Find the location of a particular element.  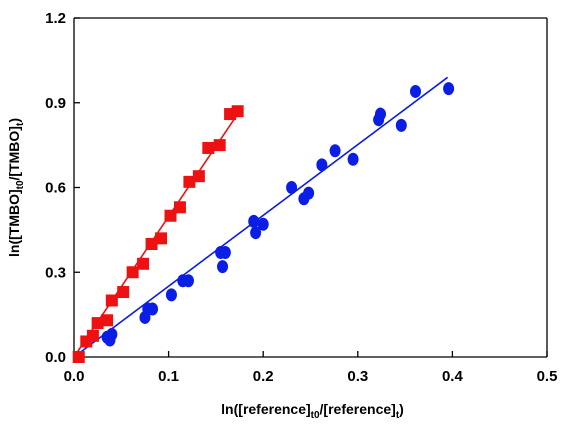

y-tick-label: 0.3 is located at coordinates (55, 272).